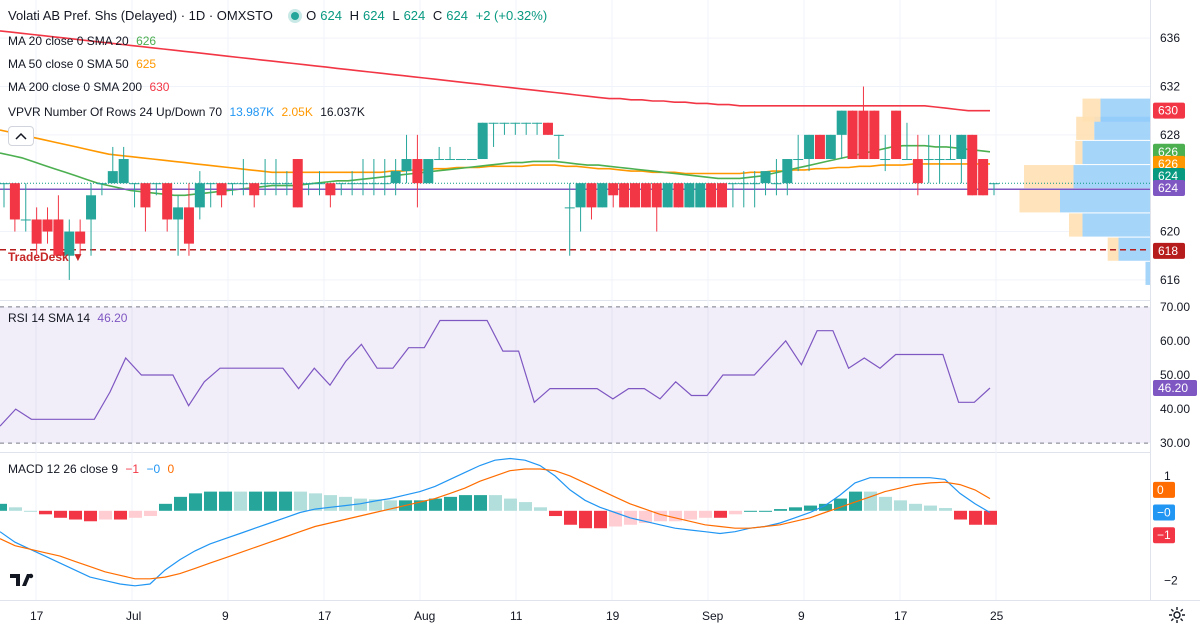  I want to click on tradedesk-marker: TradeDesk ▼, so click(46, 257).